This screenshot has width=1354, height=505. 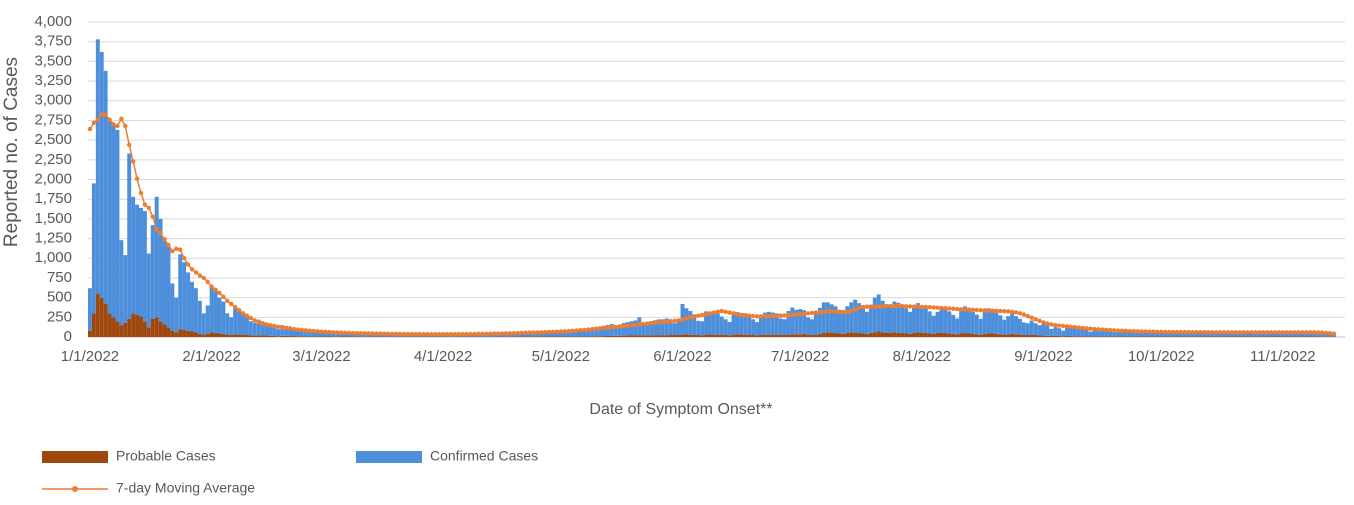 What do you see at coordinates (389, 457) in the screenshot?
I see `legend-swatch` at bounding box center [389, 457].